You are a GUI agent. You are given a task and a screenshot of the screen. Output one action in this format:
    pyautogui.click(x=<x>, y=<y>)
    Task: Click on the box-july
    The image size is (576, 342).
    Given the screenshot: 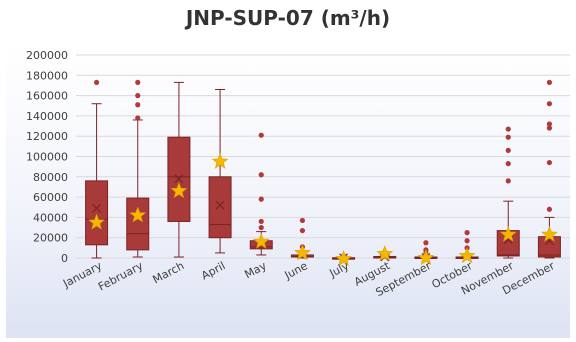 What is the action you would take?
    pyautogui.click(x=344, y=258)
    